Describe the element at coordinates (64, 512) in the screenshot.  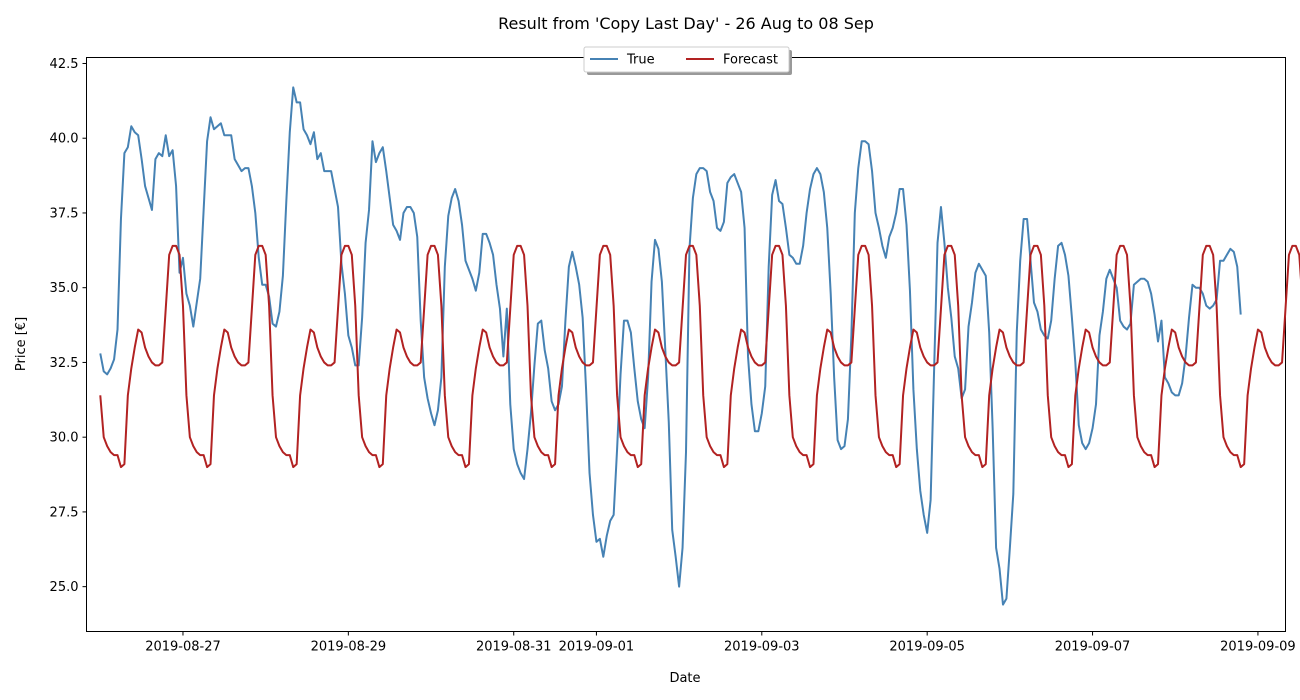
I see `y-tick-label: 27.5` at that location.